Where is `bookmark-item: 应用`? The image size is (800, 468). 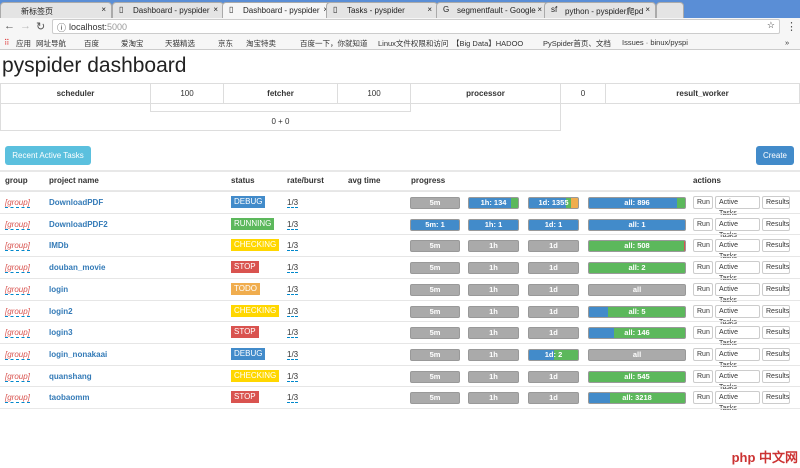 bookmark-item: 应用 is located at coordinates (23, 43).